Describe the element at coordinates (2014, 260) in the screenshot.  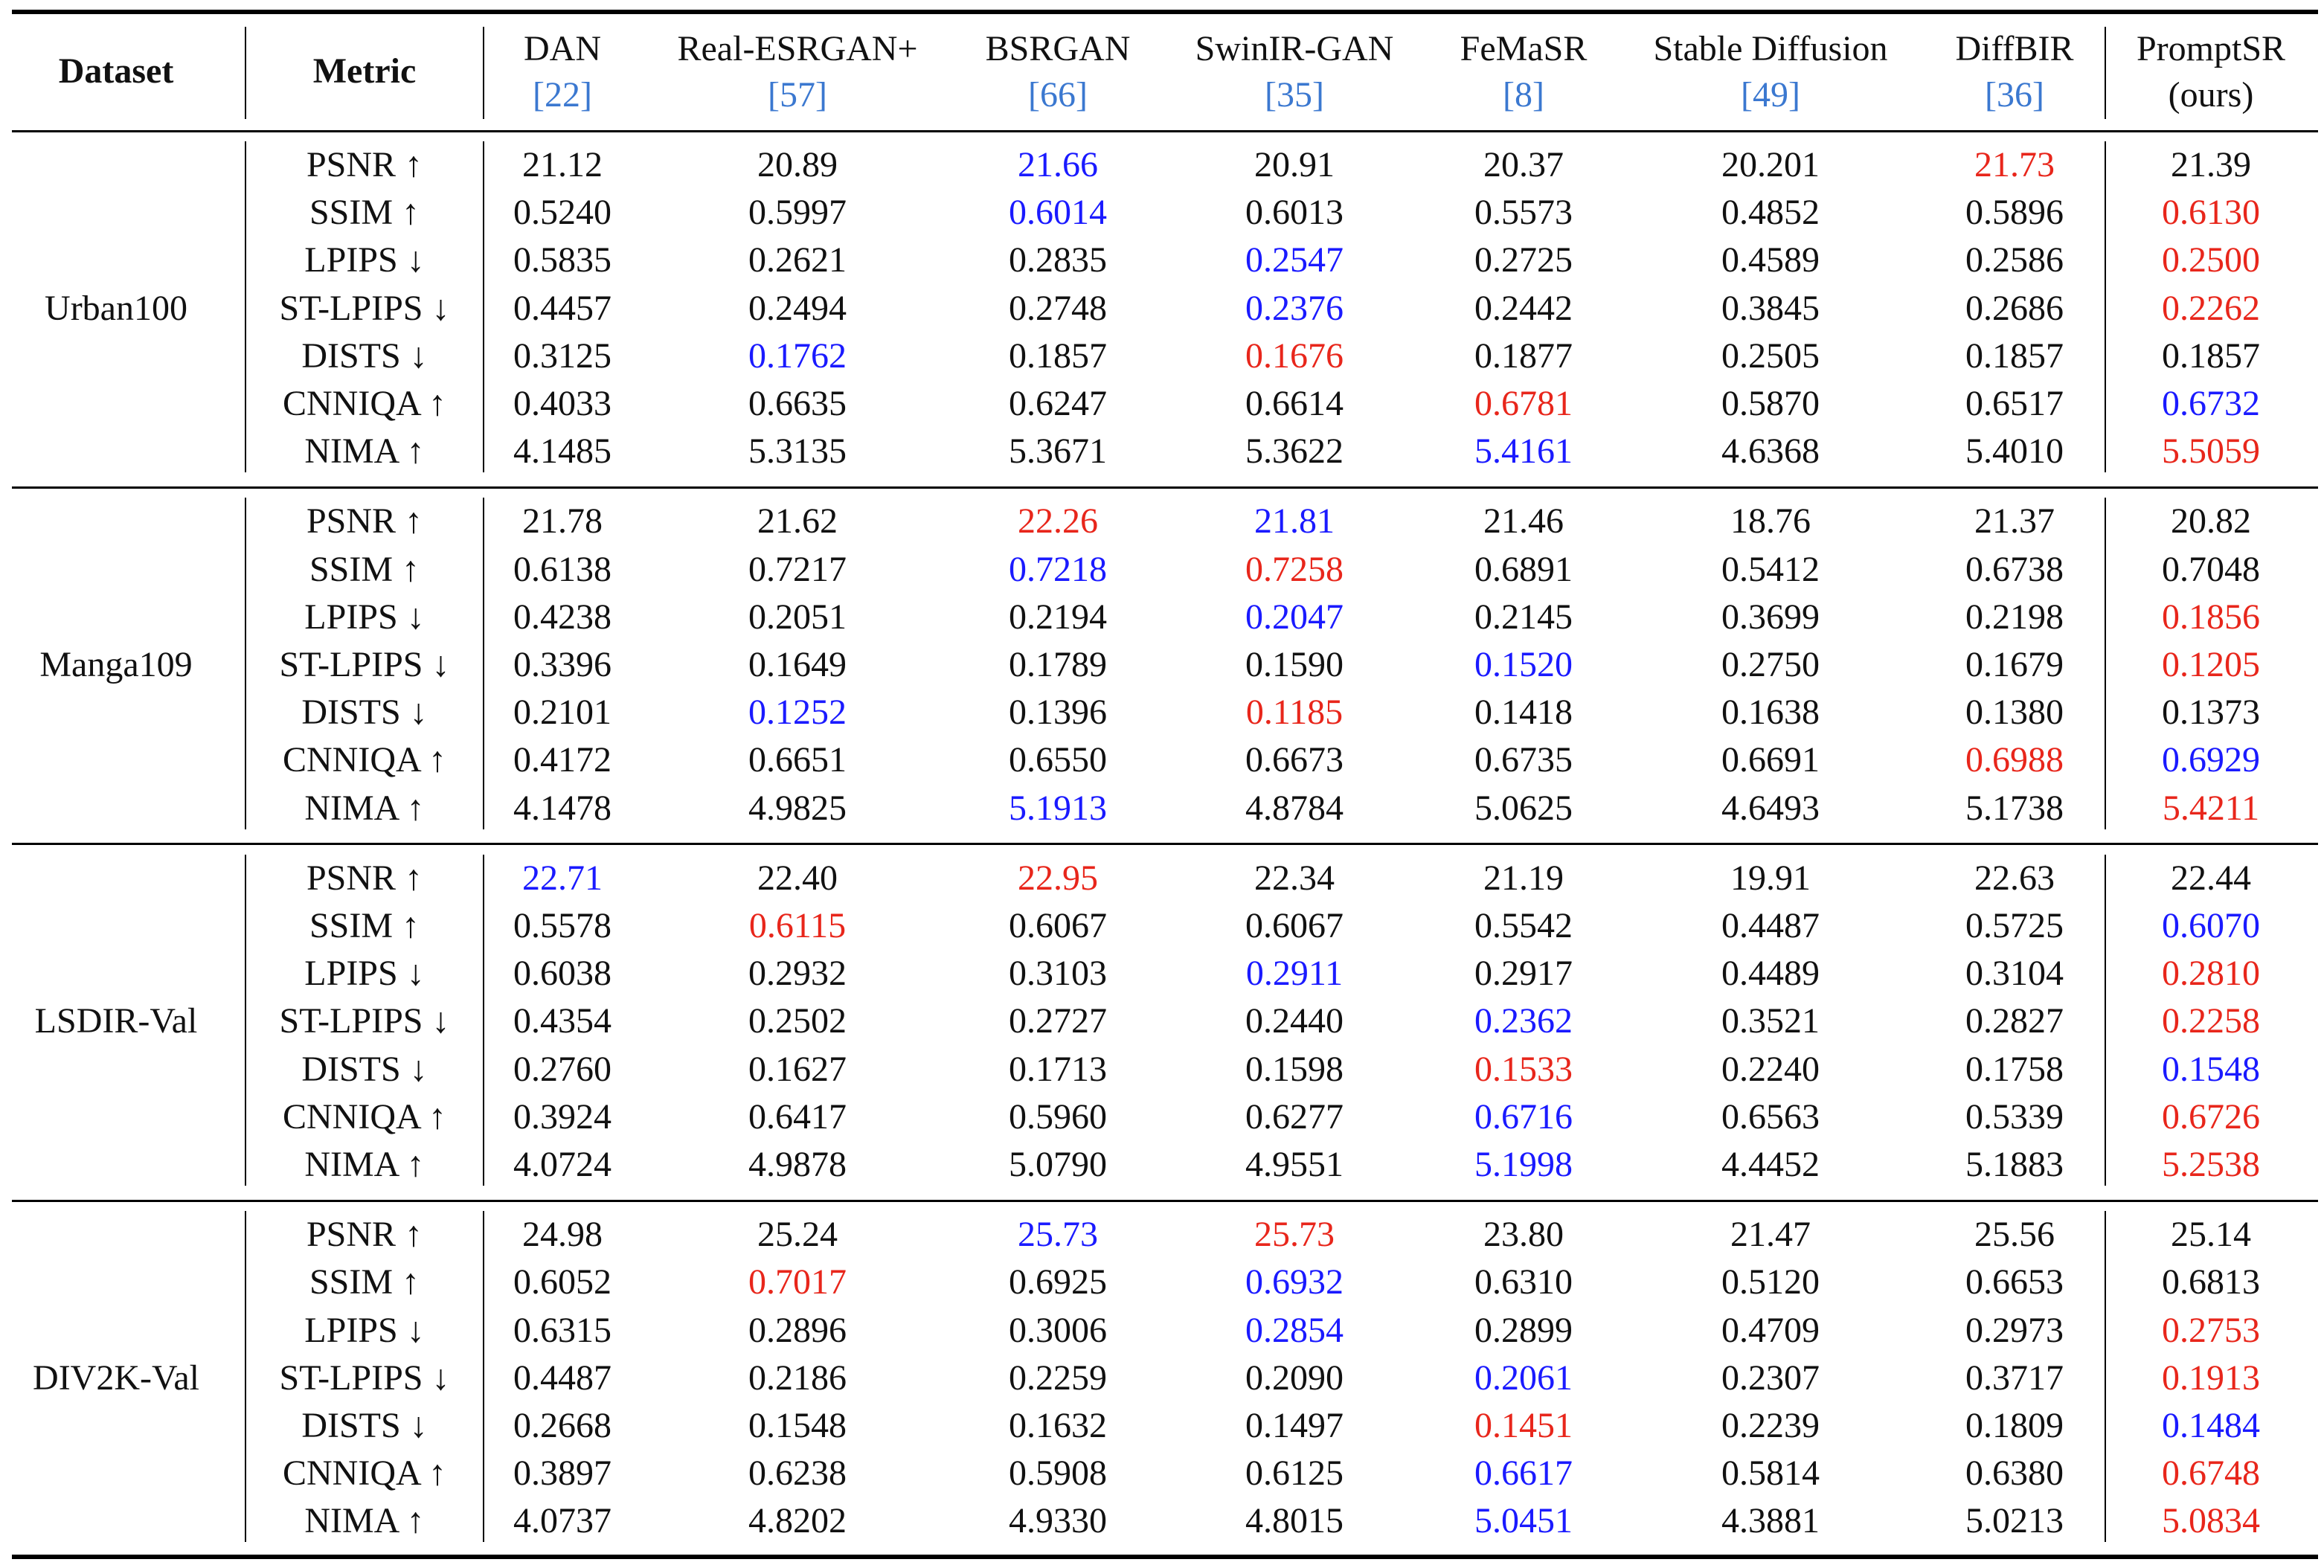
I see `value-cell: 0.2586` at that location.